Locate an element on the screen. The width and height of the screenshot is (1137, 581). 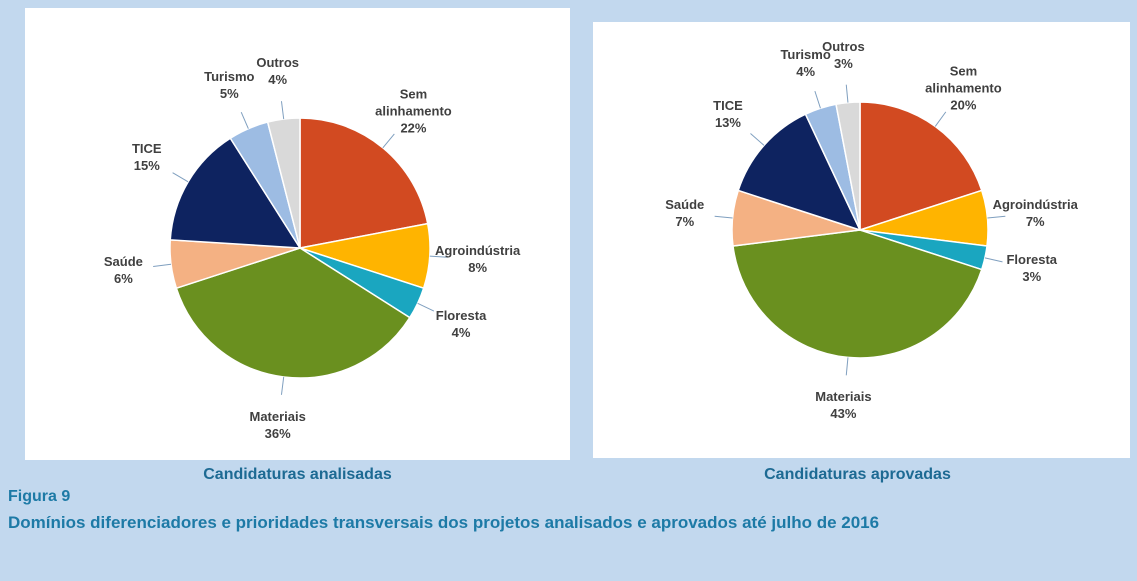
figure-label: Figura 9 is located at coordinates (39, 496).